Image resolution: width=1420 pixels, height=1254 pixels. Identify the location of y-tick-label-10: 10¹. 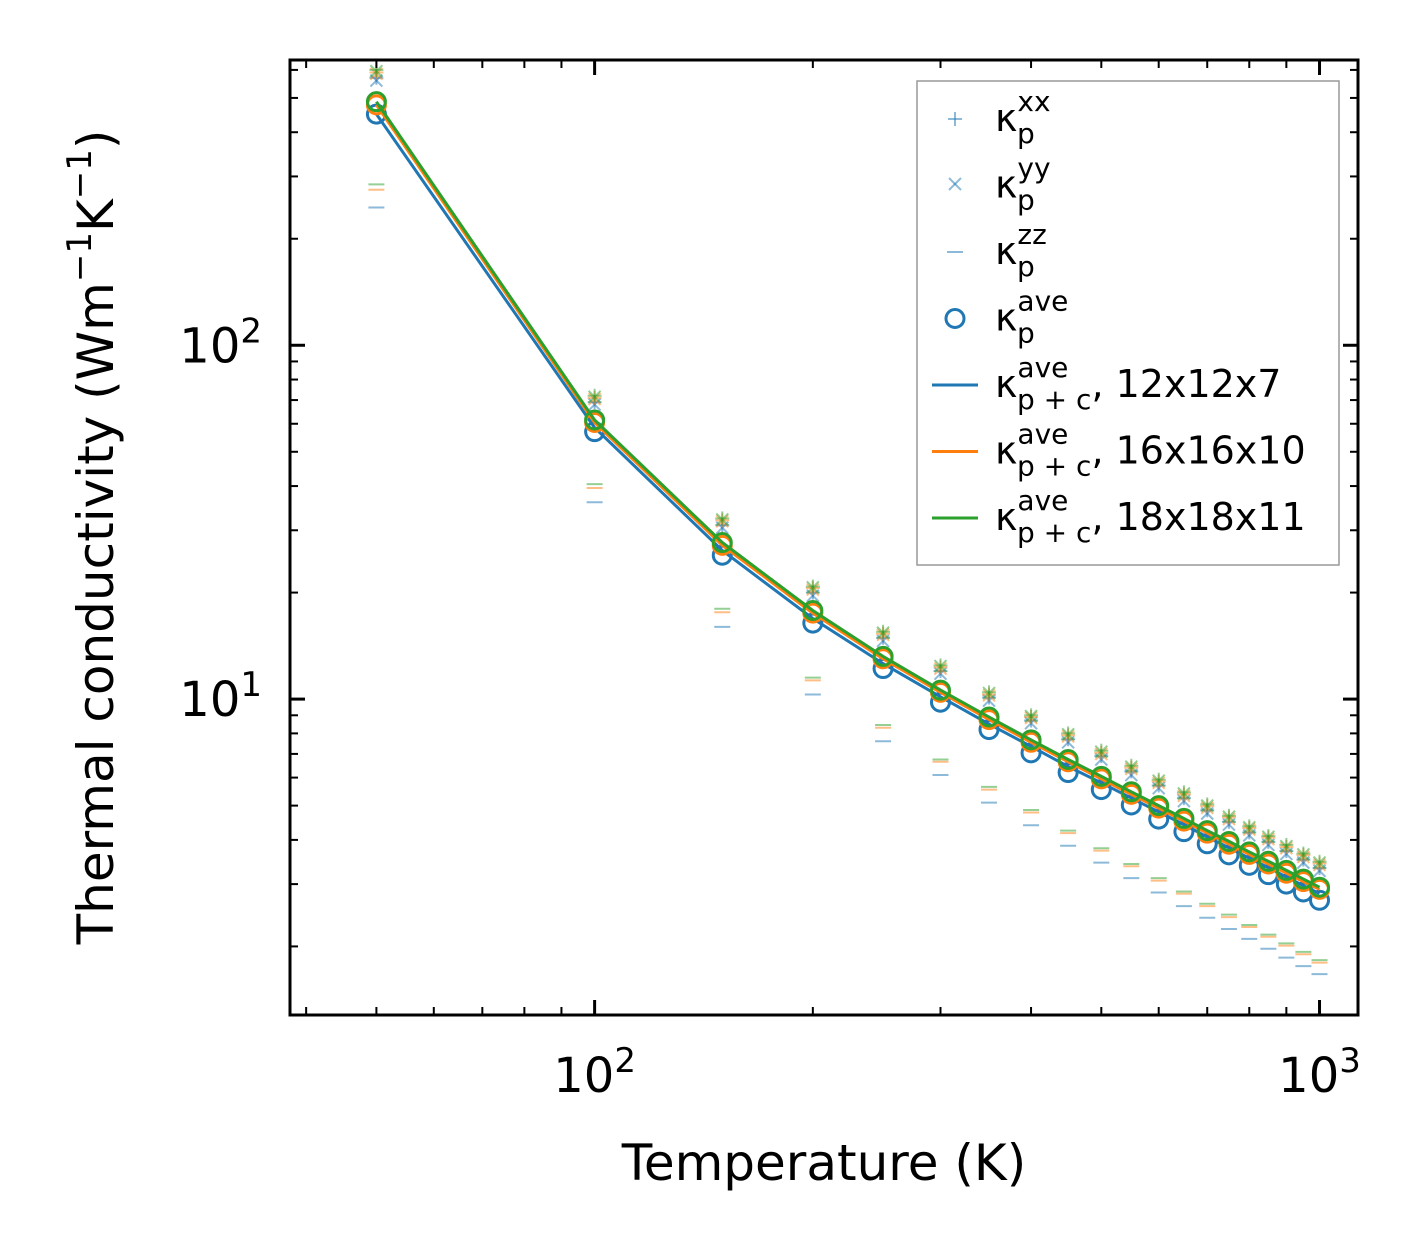
(220, 696).